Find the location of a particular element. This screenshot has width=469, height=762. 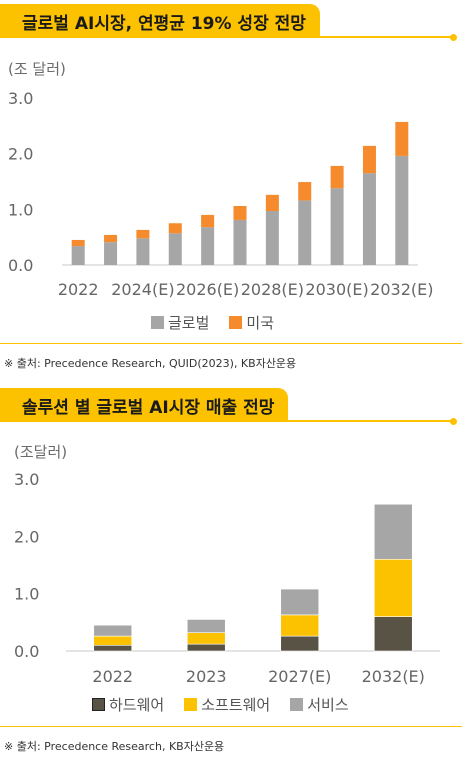

chart1-xtick-label: 2032(E) is located at coordinates (401, 289).